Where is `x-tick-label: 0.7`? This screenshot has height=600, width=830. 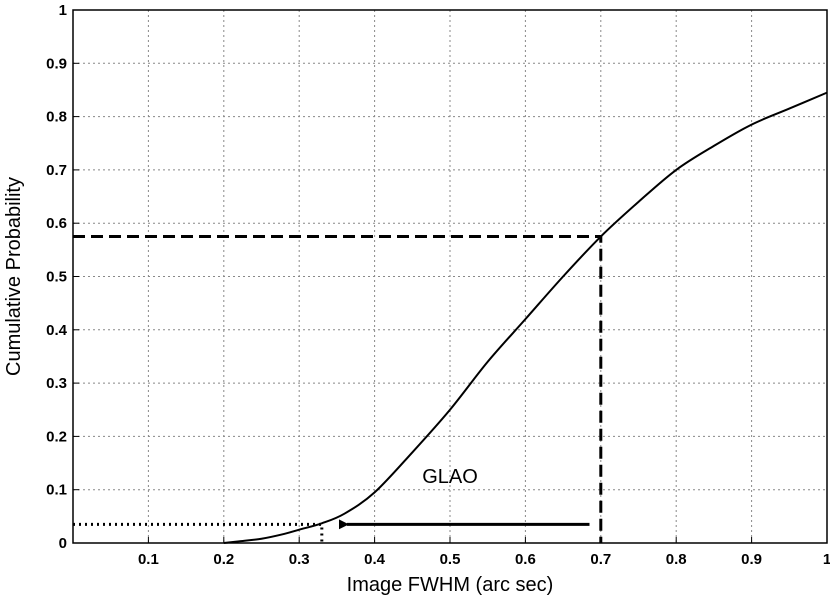 x-tick-label: 0.7 is located at coordinates (600, 559).